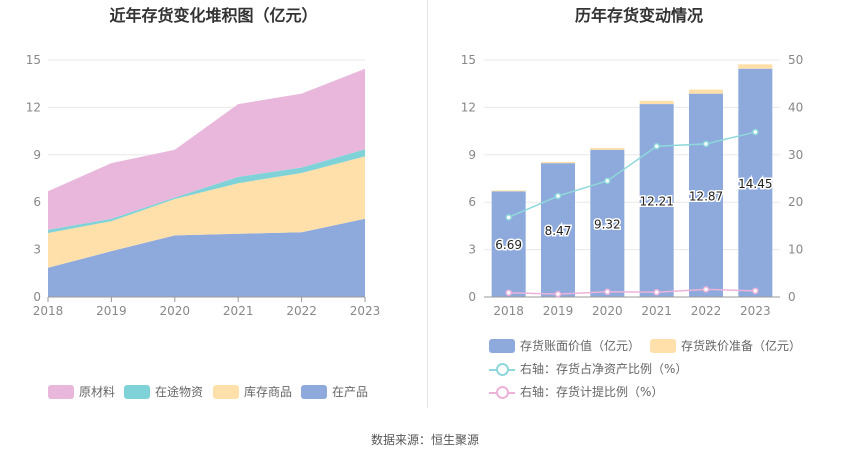  Describe the element at coordinates (741, 346) in the screenshot. I see `legend-label-impairment: 存货跌价准备（亿元）` at that location.